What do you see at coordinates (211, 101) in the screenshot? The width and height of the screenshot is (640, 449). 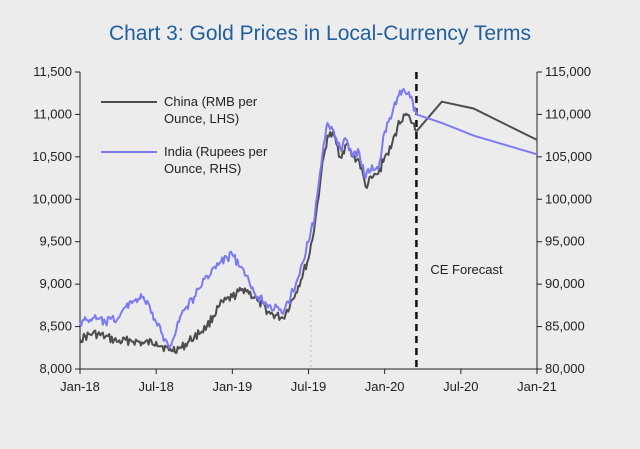 I see `legend-label-line1: China (RMB per` at bounding box center [211, 101].